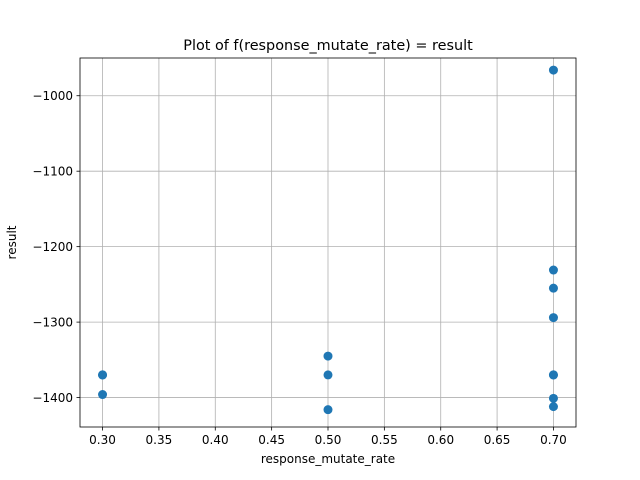 Image resolution: width=640 pixels, height=480 pixels. I want to click on y-axis-ticks: −1400 −1300 −1200 −1100 −1000, so click(56, 247).